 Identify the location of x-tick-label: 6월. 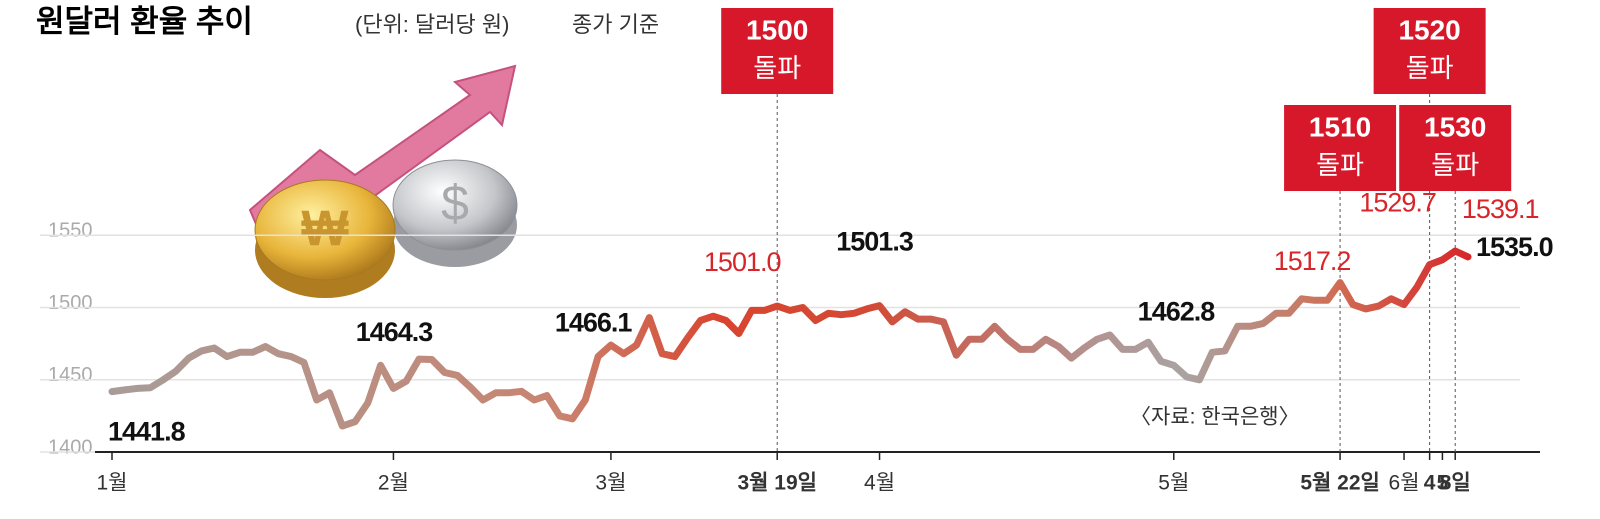
(1404, 483).